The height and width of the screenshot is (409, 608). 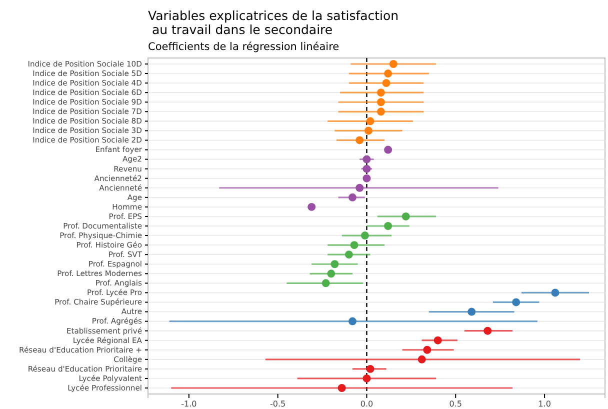 I want to click on x-tick-label: 0.0, so click(x=367, y=404).